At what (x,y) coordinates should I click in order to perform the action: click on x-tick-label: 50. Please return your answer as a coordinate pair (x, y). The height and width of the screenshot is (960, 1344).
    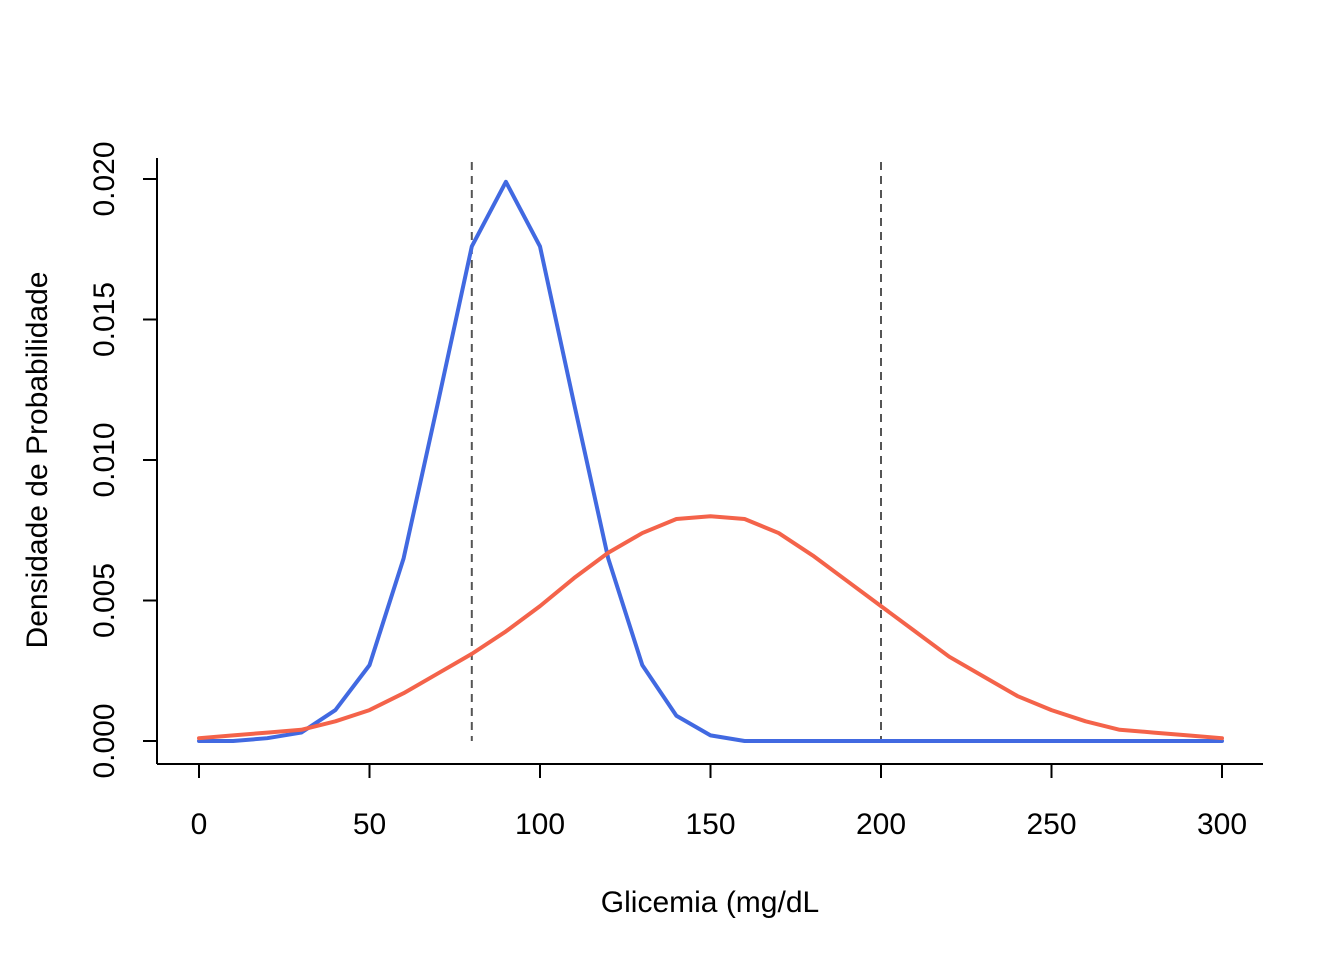
    Looking at the image, I should click on (369, 824).